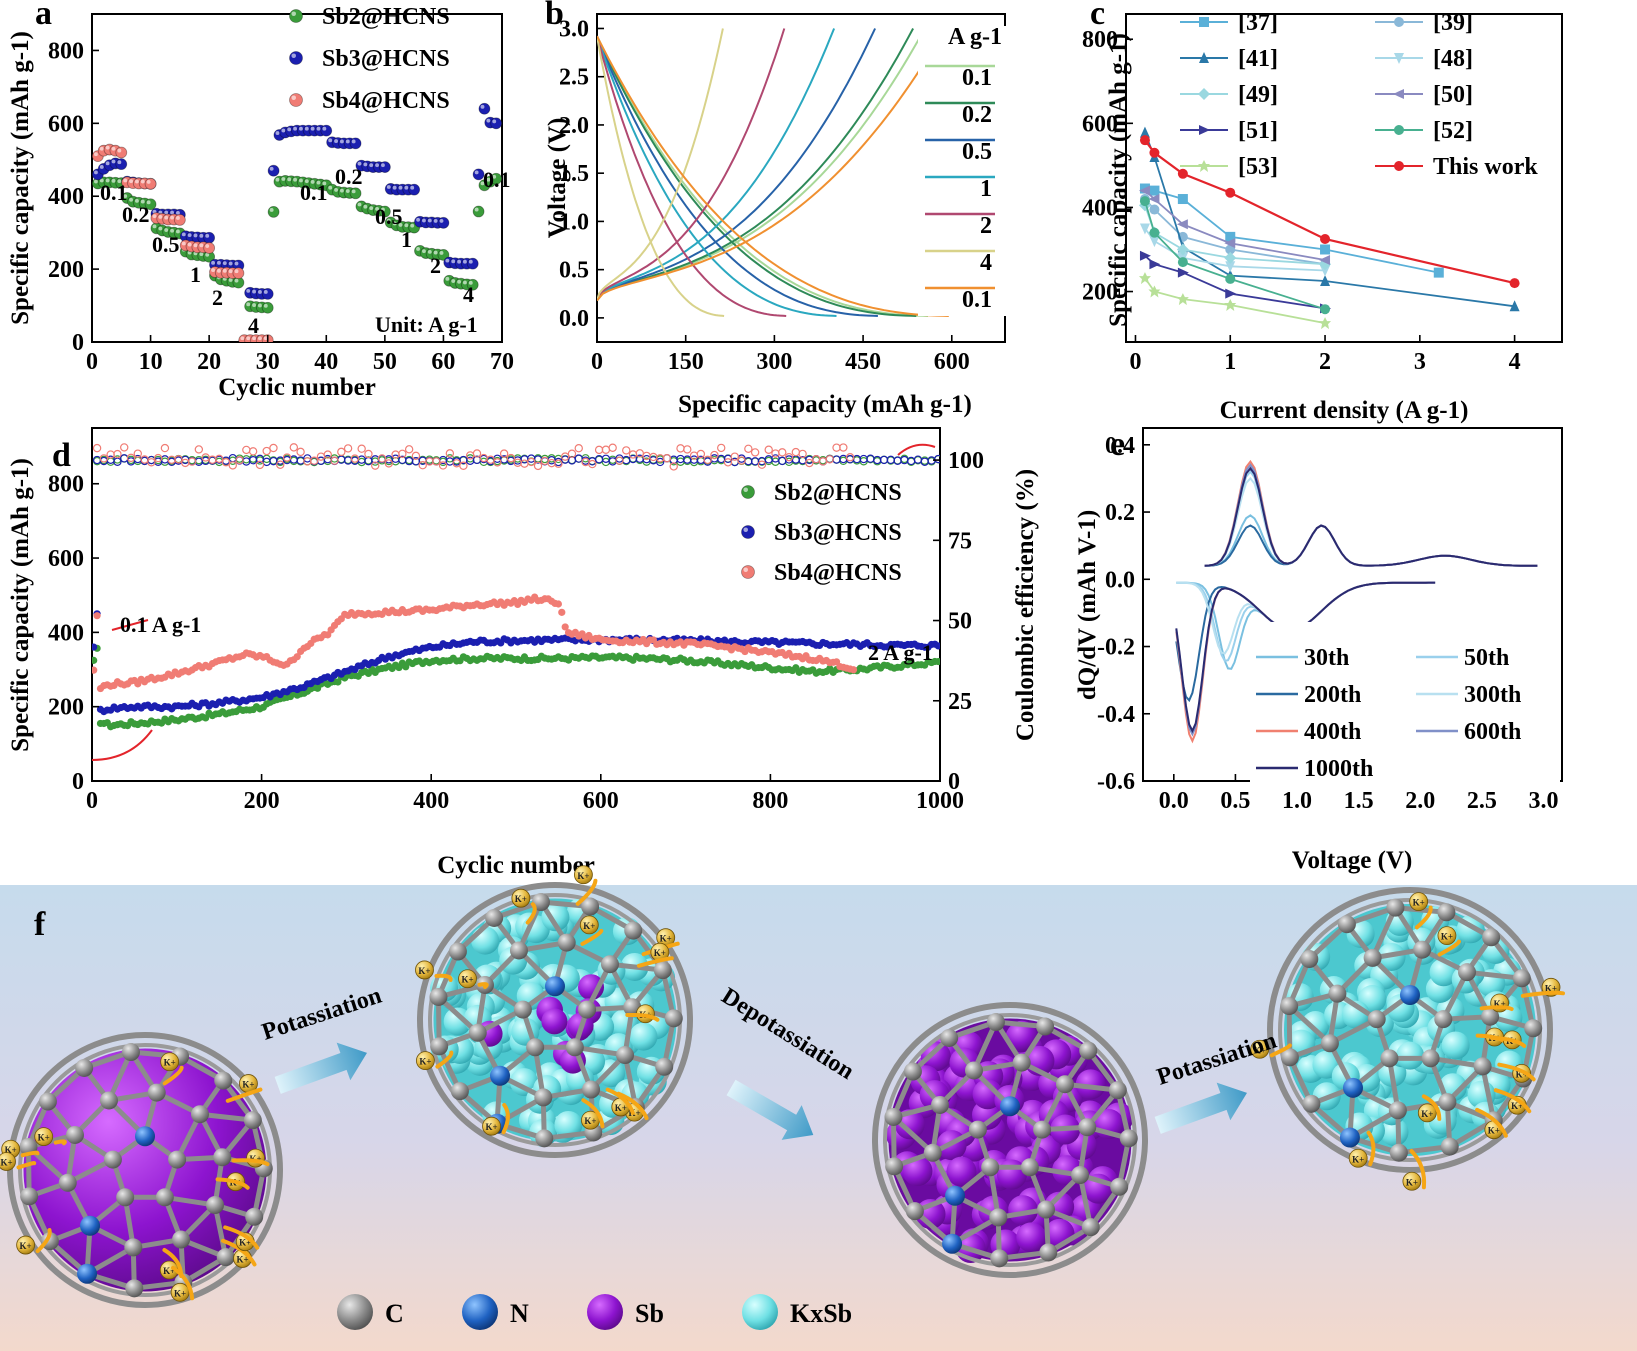  Describe the element at coordinates (960, 541) in the screenshot. I see `right-y-tick-label: 75` at that location.